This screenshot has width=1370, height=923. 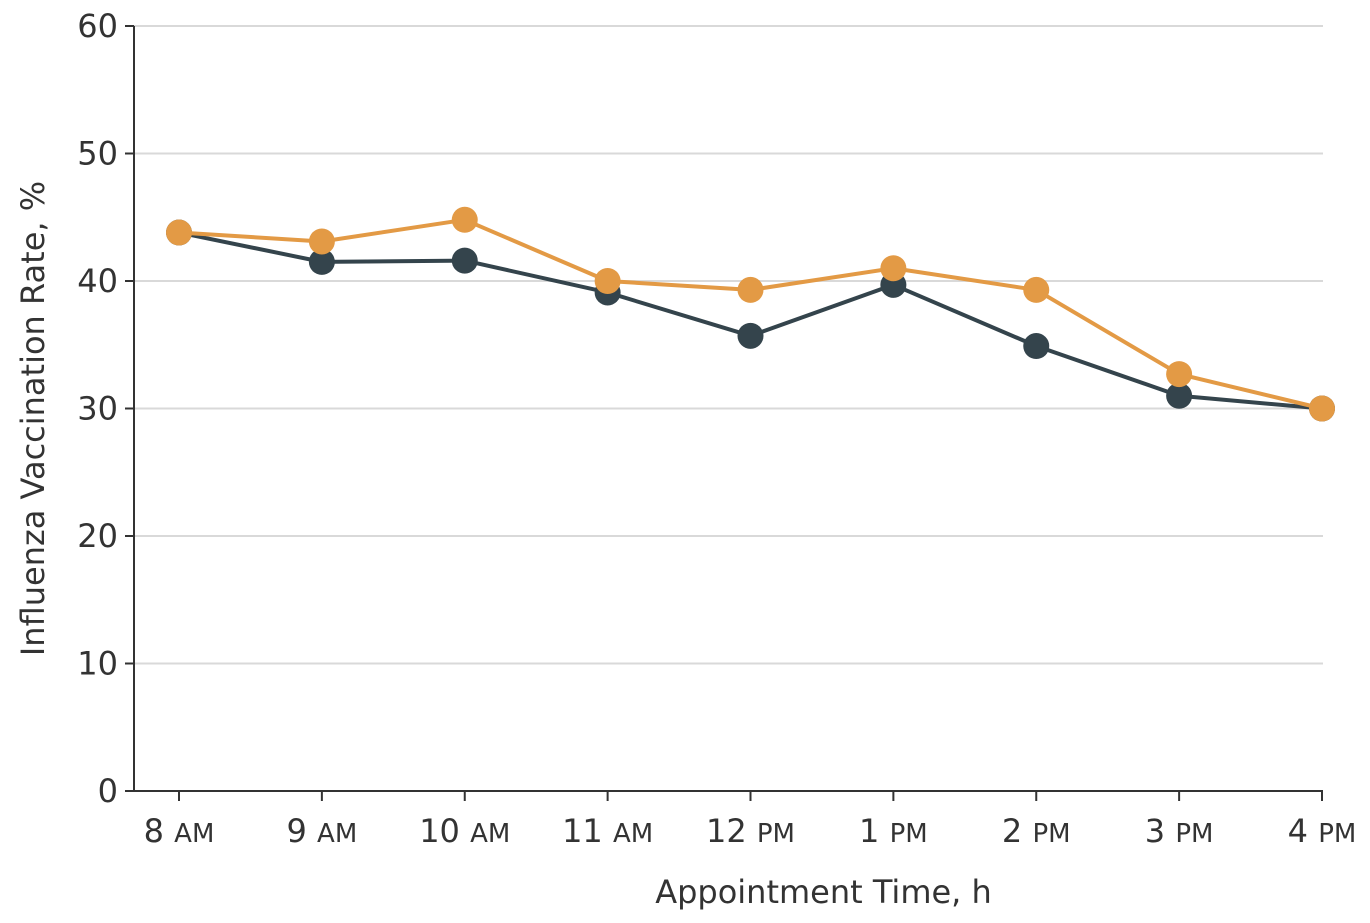 I want to click on x-tick-label: 11 AM, so click(x=607, y=831).